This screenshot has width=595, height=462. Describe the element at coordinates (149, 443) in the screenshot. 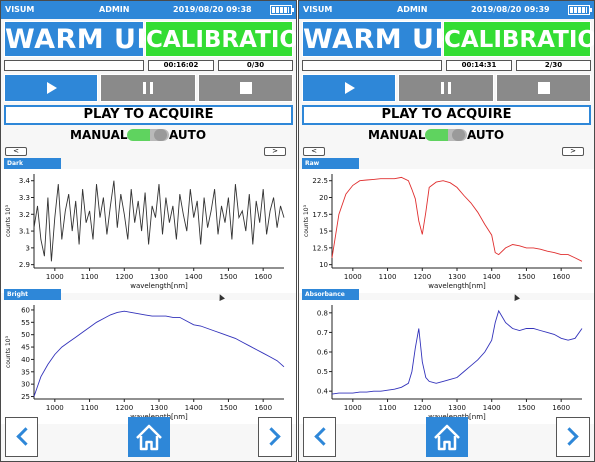

I see `home-body` at that location.